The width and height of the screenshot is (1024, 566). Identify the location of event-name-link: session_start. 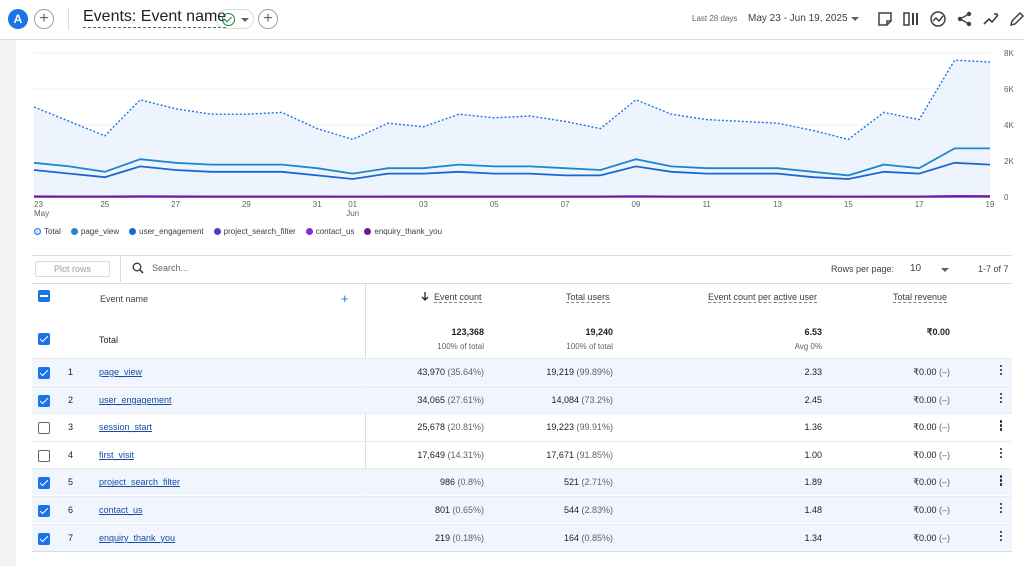
(126, 427).